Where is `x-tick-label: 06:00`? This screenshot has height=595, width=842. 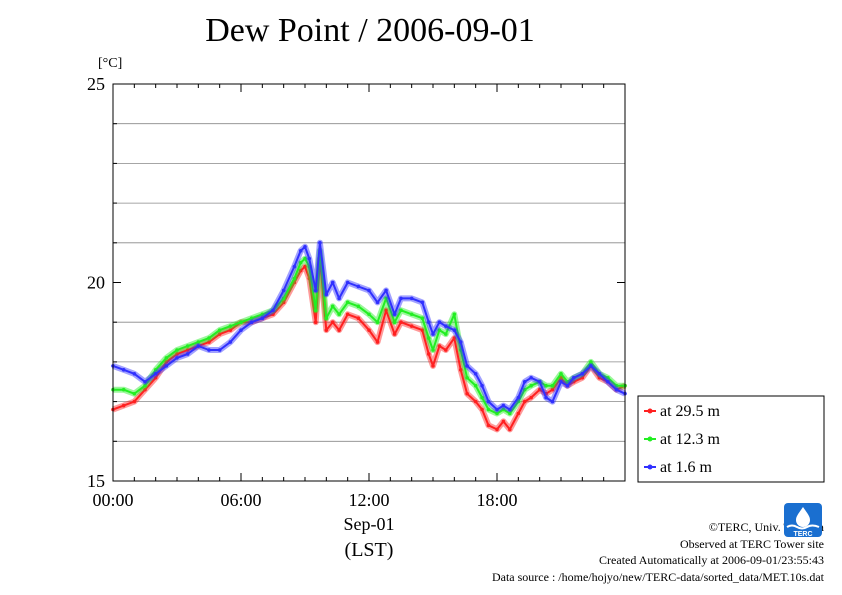
x-tick-label: 06:00 is located at coordinates (240, 500).